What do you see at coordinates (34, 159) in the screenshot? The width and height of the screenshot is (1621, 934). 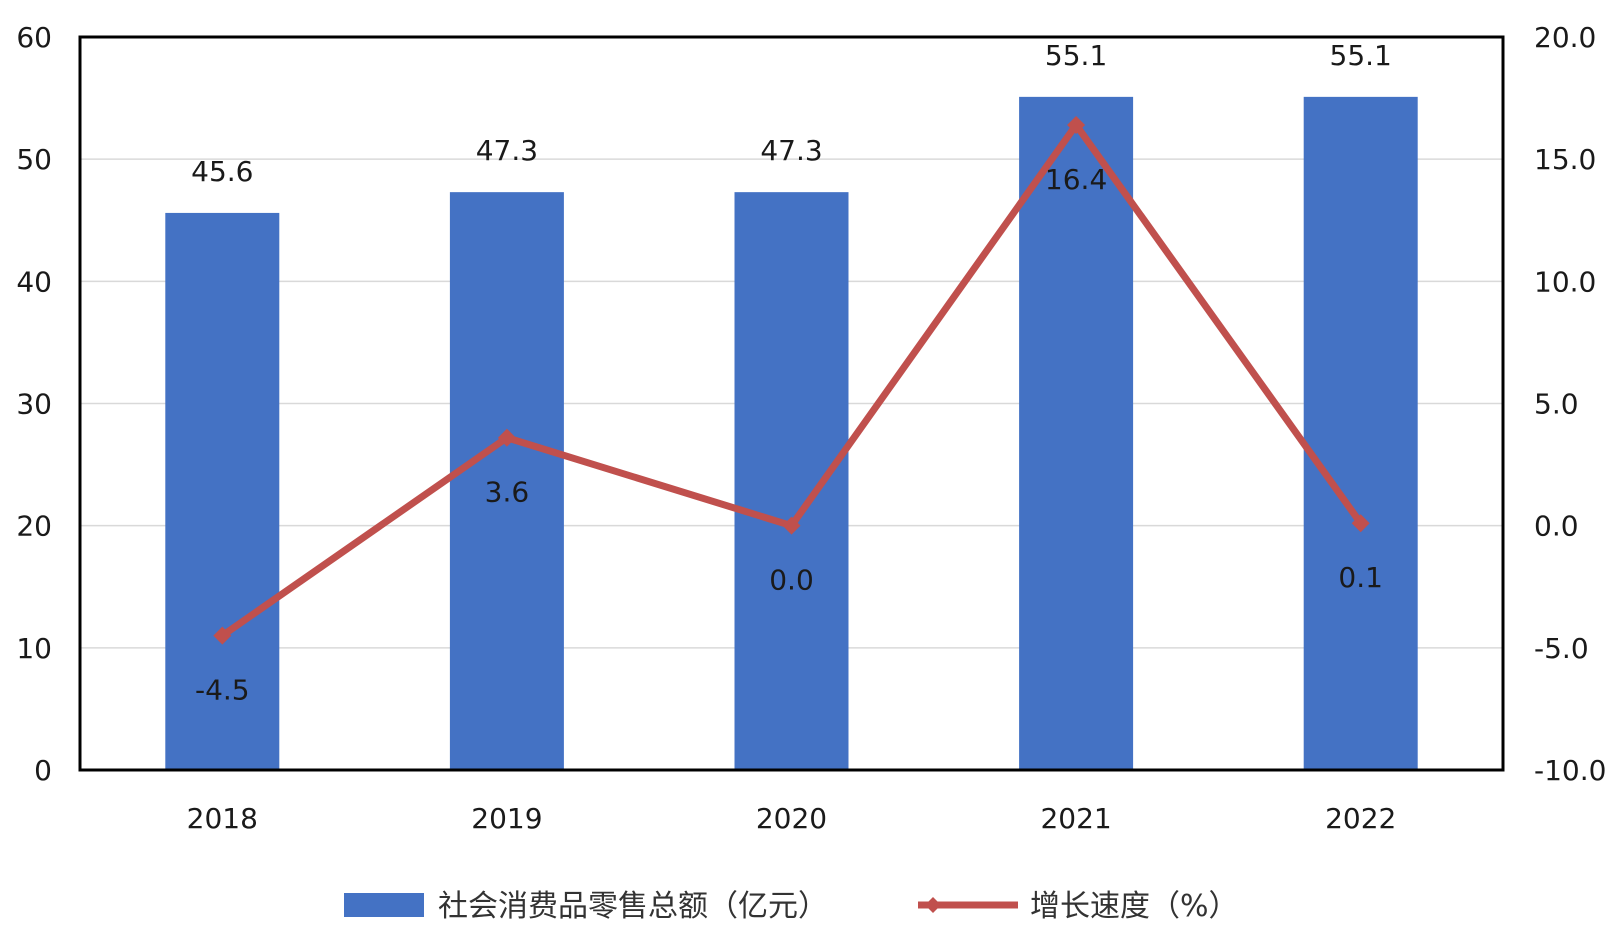 I see `y-left-tick: 50` at bounding box center [34, 159].